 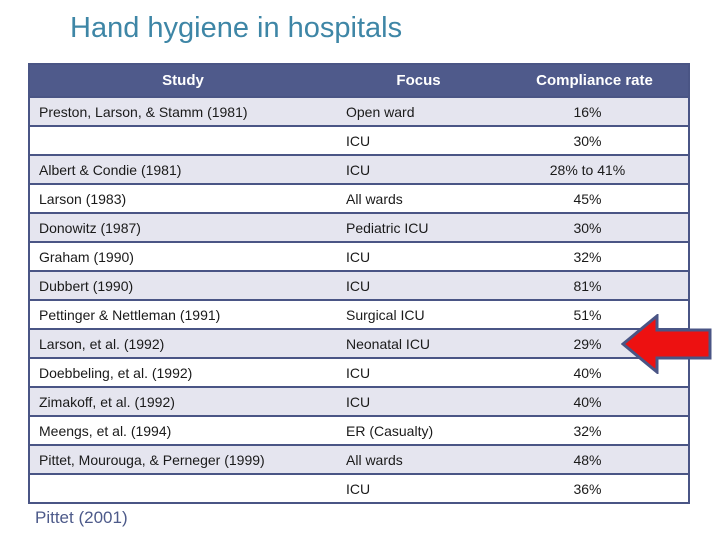 I want to click on table-row: Dubbert (1990) ICU 81%, so click(x=359, y=285).